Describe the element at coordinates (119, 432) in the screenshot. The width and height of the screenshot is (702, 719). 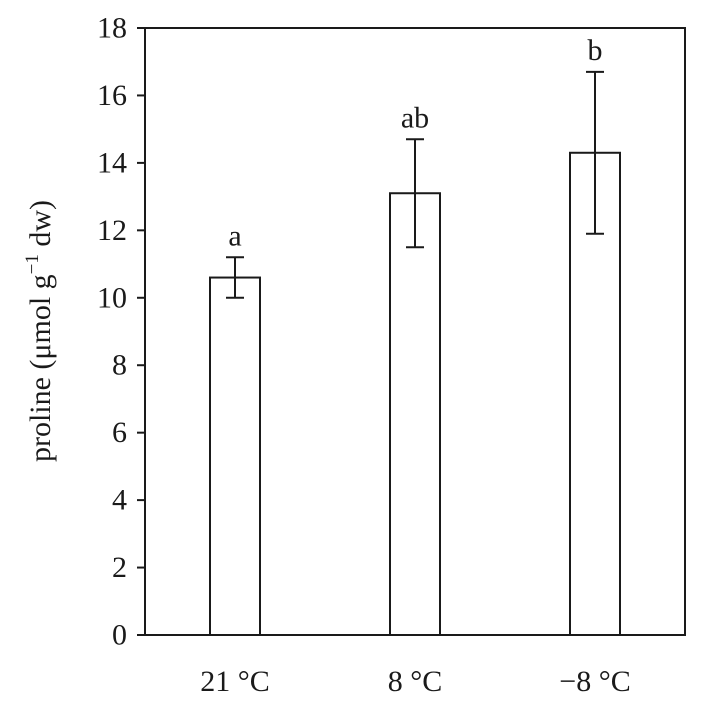
I see `y-tick-label: 6` at that location.